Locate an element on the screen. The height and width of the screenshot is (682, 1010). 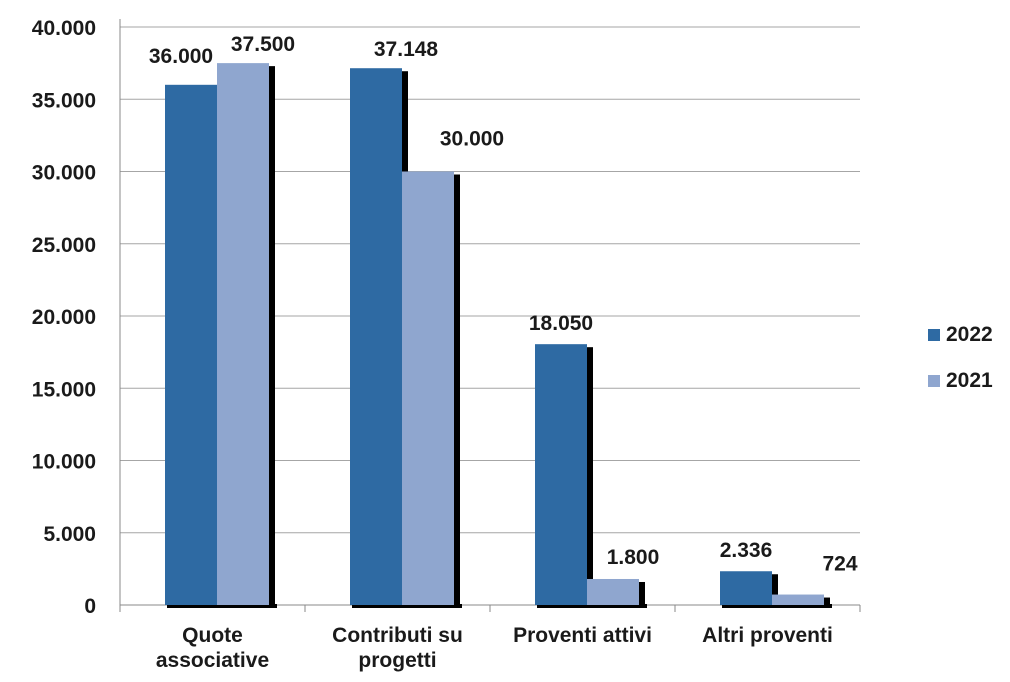
data-label: 724 is located at coordinates (839, 564).